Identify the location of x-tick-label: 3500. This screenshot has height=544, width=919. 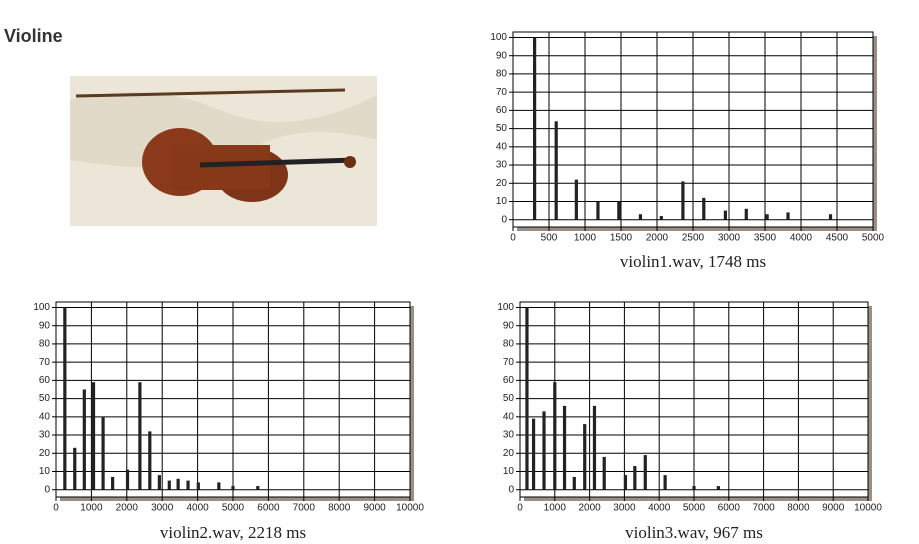
(765, 238).